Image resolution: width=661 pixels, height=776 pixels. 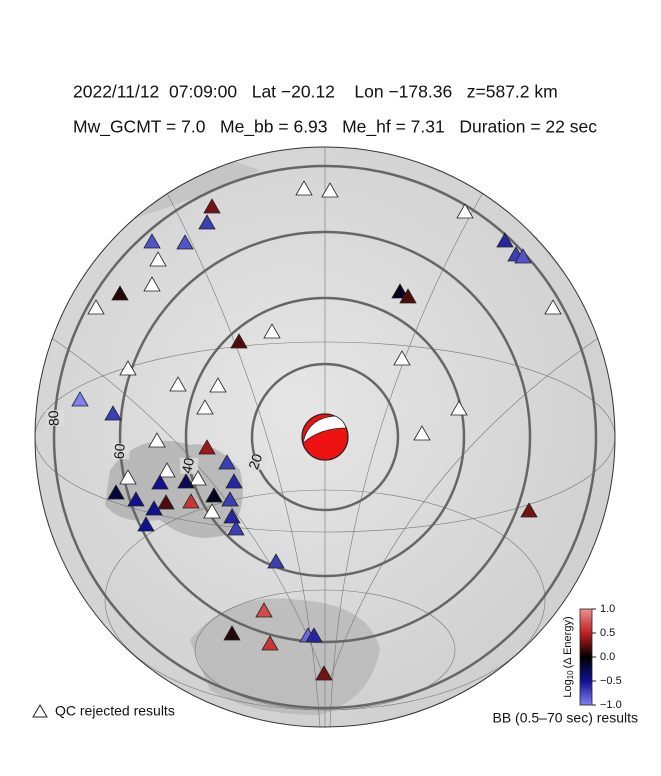 I want to click on focal-mechanism, so click(x=325, y=437).